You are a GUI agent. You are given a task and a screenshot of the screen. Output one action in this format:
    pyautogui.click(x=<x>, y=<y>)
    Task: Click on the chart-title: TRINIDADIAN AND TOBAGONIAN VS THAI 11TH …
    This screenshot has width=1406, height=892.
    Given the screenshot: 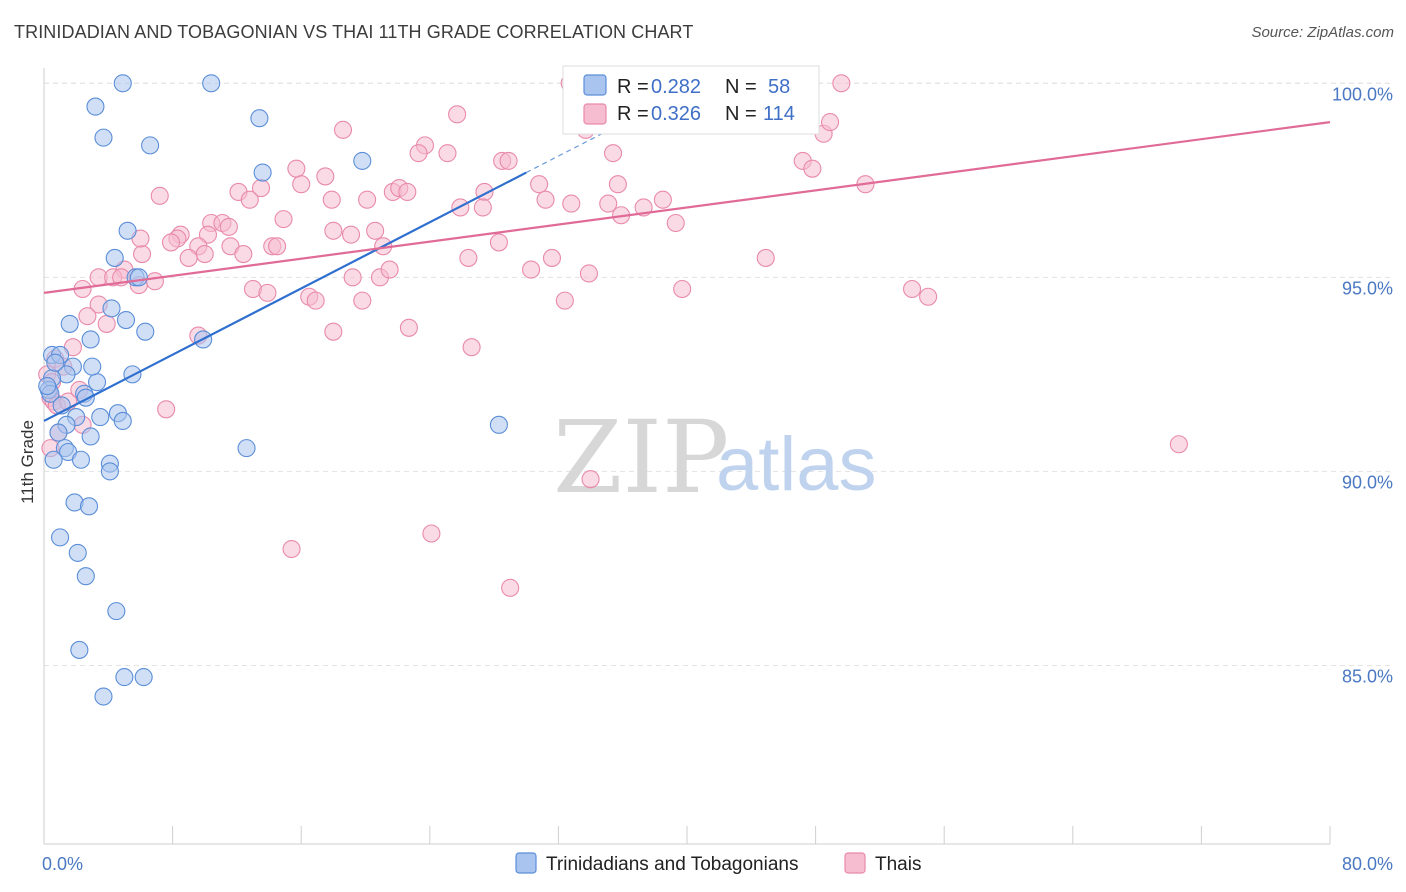 What is the action you would take?
    pyautogui.click(x=354, y=32)
    